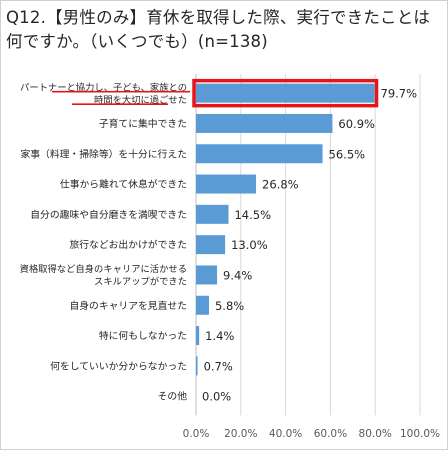 Image resolution: width=448 pixels, height=450 pixels. What do you see at coordinates (237, 275) in the screenshot?
I see `data-label: 9.4%` at bounding box center [237, 275].